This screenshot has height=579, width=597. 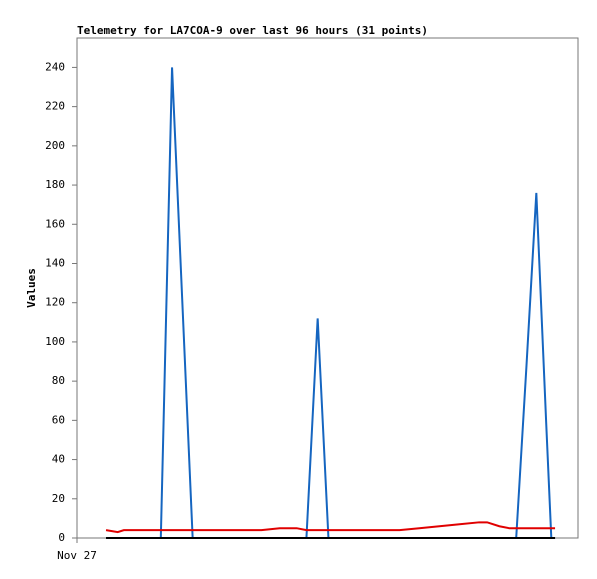 I want to click on y-tick-label: 100, so click(x=55, y=341).